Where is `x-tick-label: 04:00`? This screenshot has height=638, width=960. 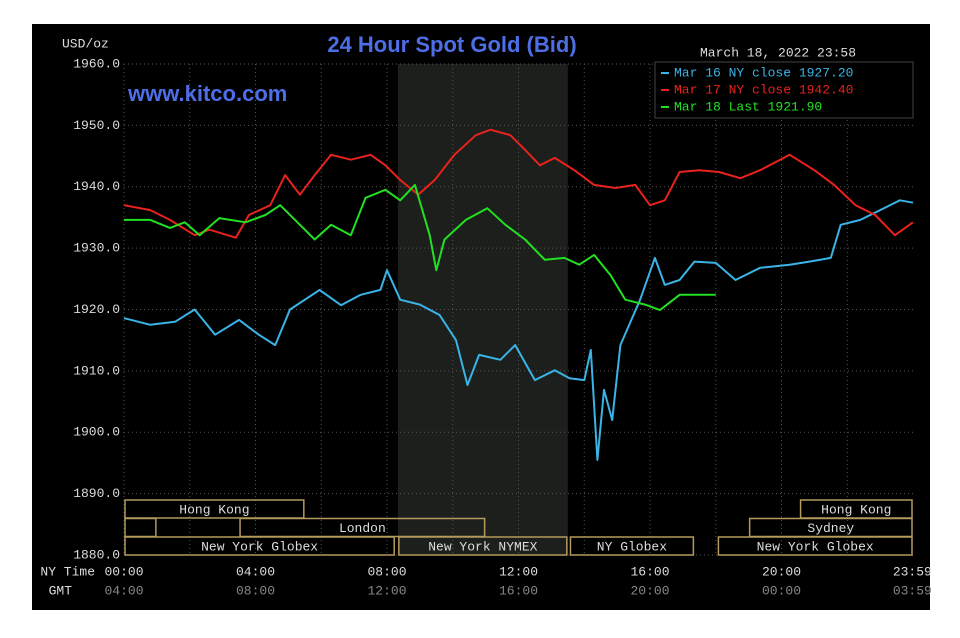 x-tick-label: 04:00 is located at coordinates (255, 571).